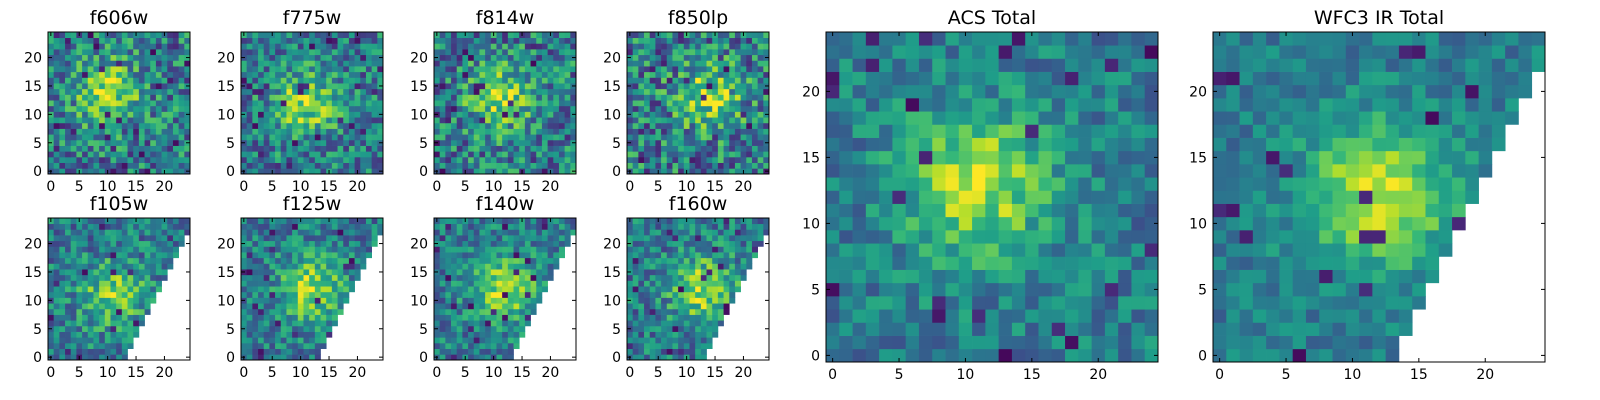  Describe the element at coordinates (698, 289) in the screenshot. I see `panel-f160w-frame` at that location.